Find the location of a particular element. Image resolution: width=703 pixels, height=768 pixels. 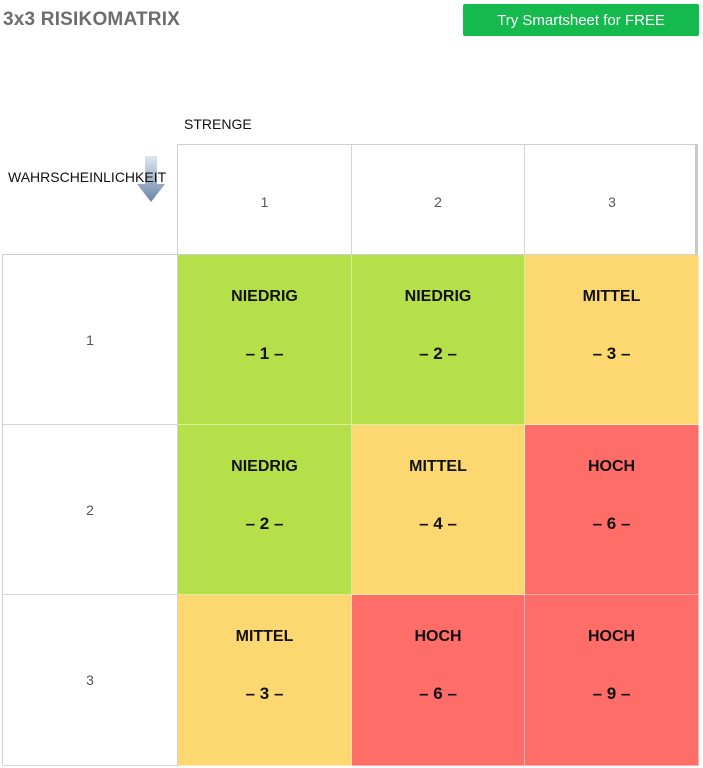

page-title: 3x3 RISIKOMATRIX is located at coordinates (92, 19).